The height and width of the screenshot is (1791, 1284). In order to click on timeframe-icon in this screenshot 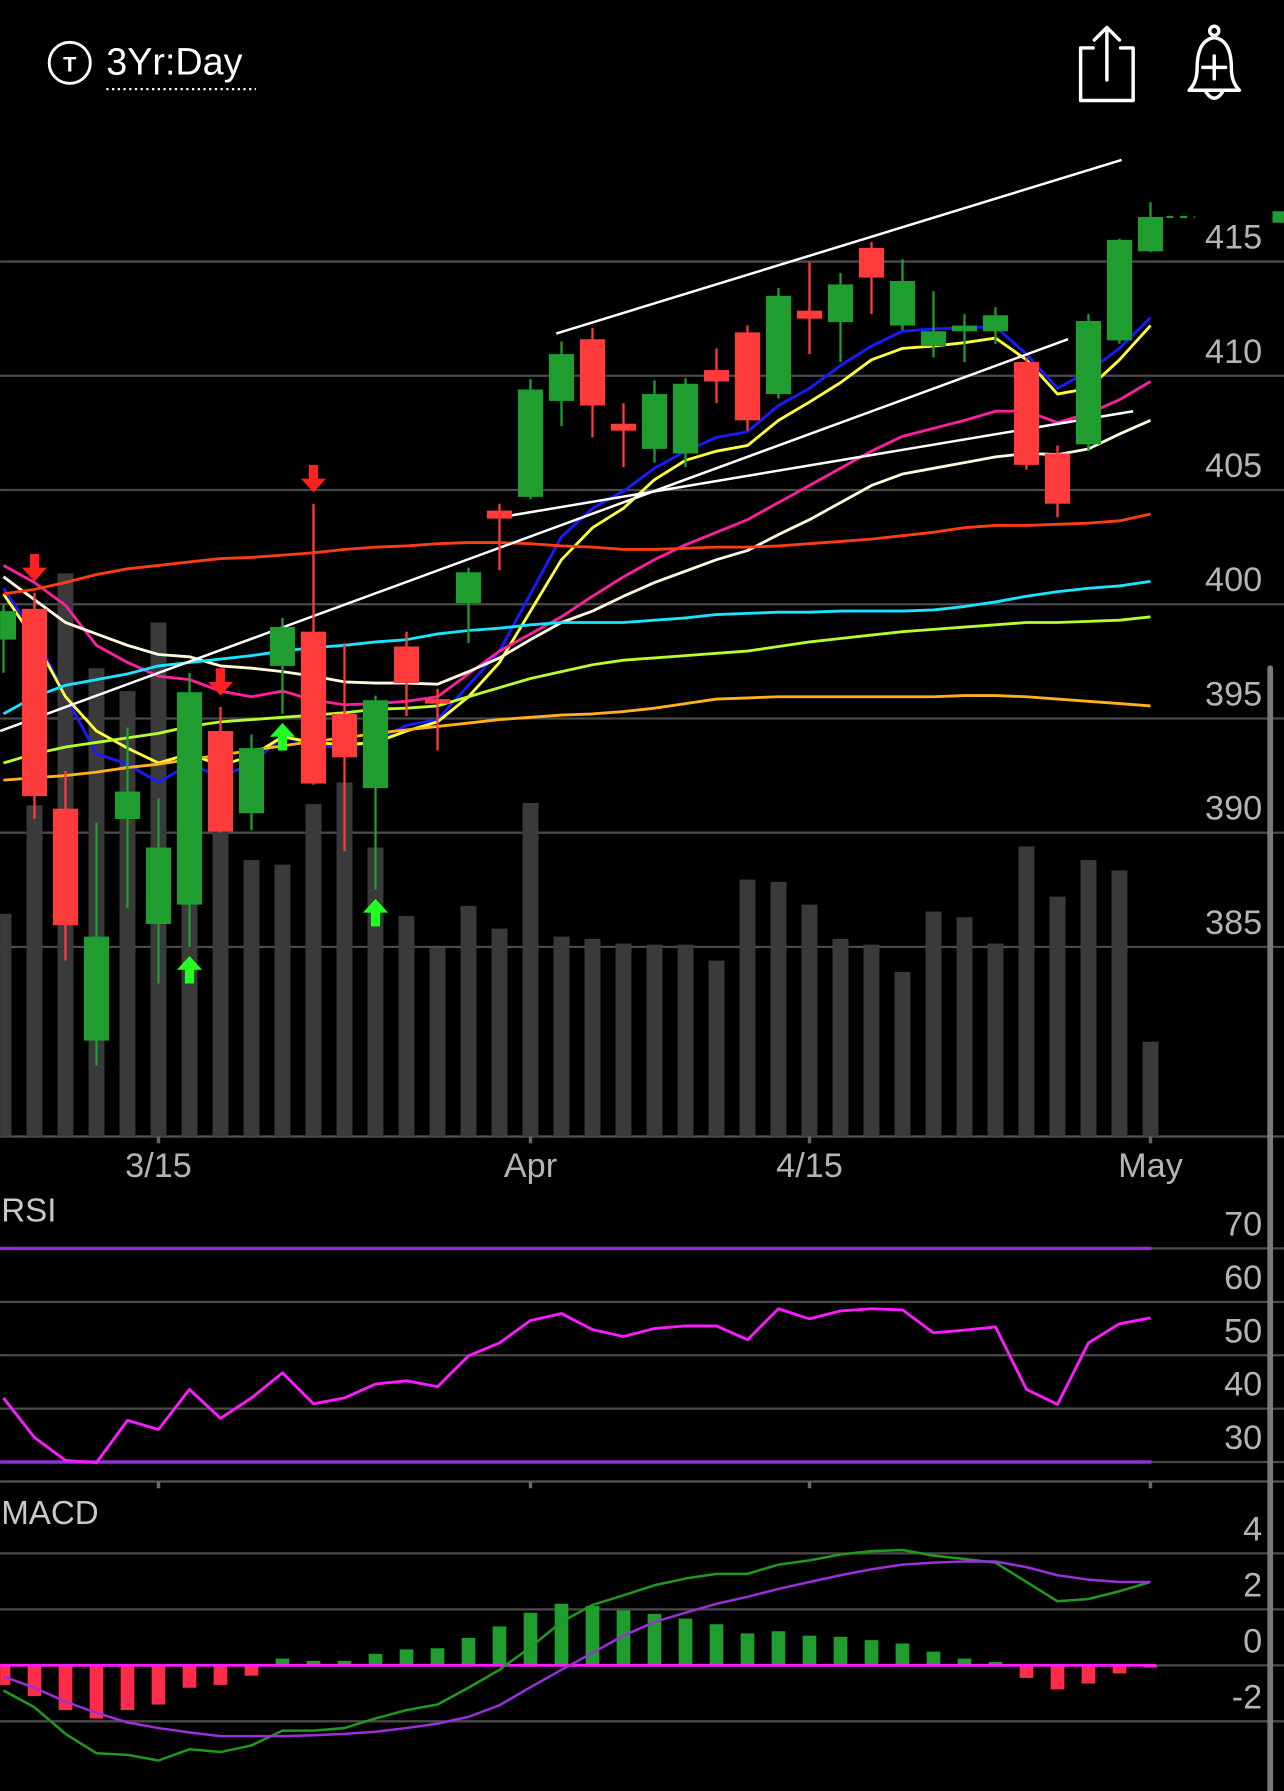, I will do `click(69, 62)`.